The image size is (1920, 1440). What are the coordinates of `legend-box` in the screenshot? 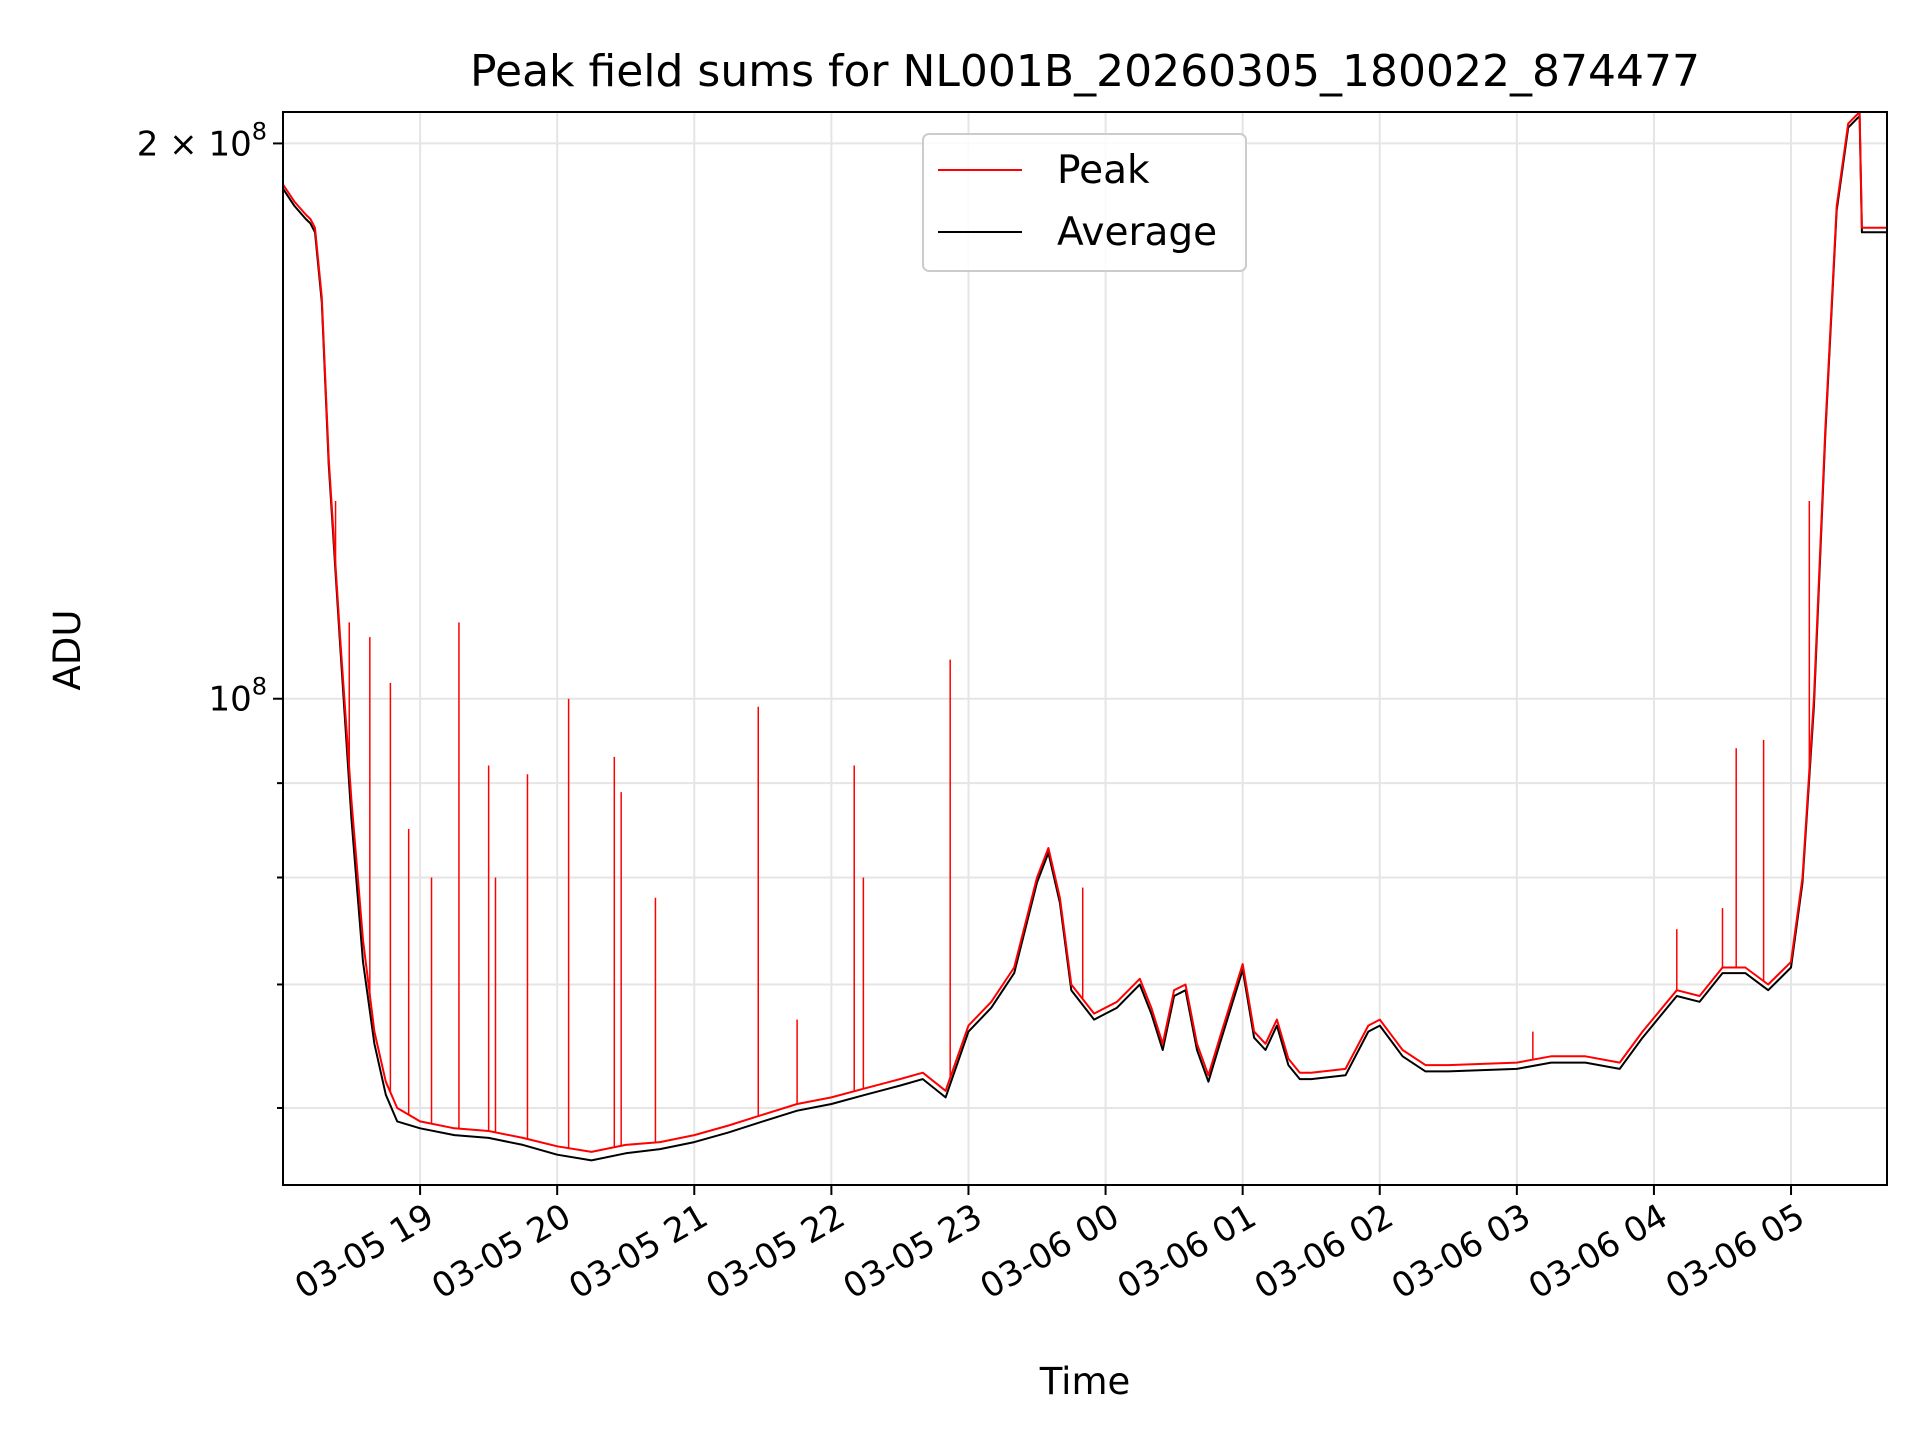 It's located at (1084, 202).